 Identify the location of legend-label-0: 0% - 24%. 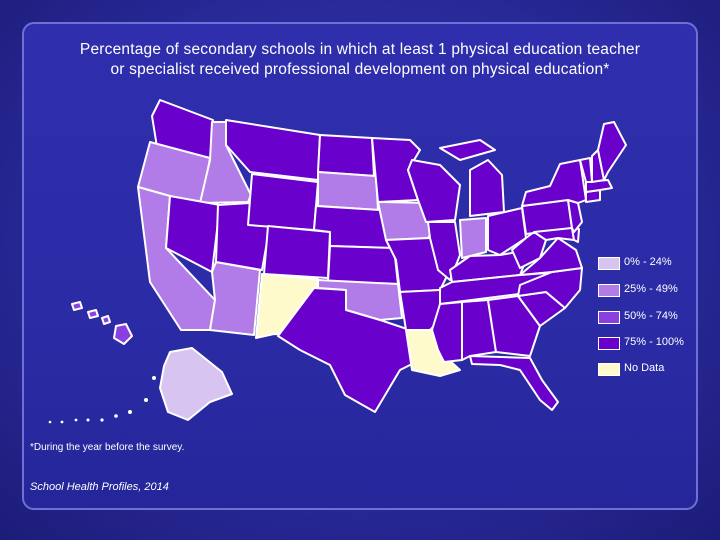
(648, 262).